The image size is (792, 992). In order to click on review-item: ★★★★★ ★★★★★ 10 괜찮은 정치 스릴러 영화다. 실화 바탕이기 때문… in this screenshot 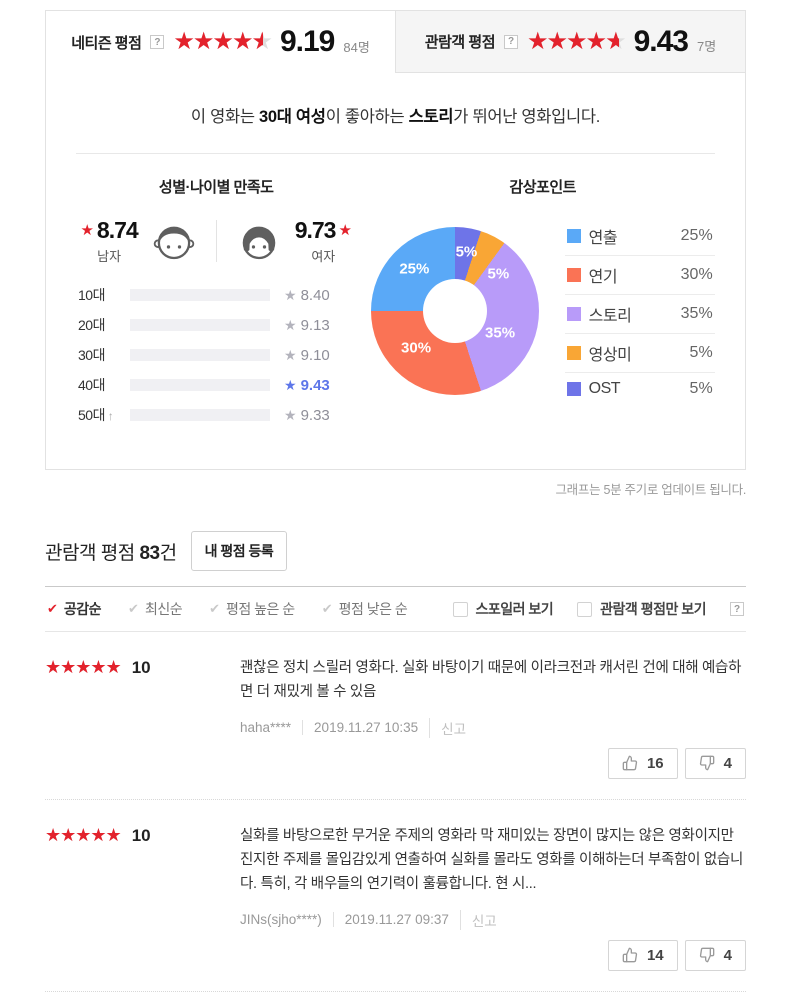, I will do `click(395, 716)`.